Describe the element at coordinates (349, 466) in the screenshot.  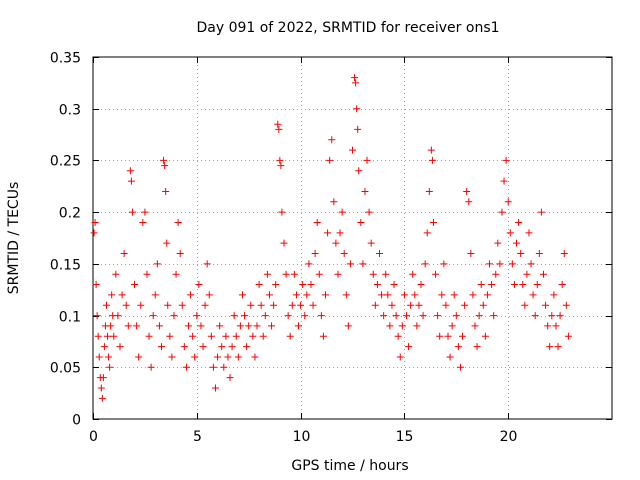
I see `x-axis-label: GPS time / hours` at that location.